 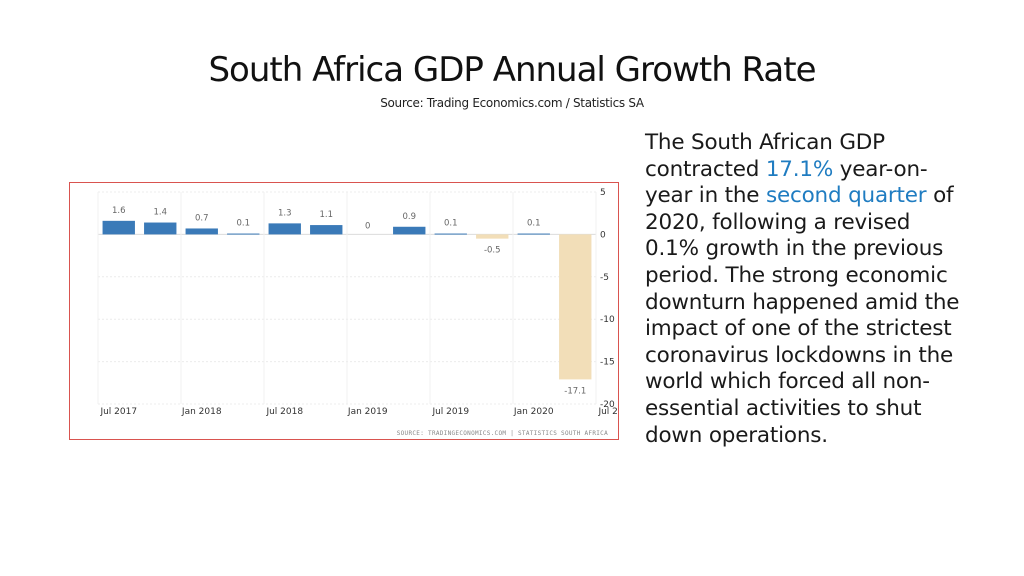 I want to click on data-label: -0.5, so click(x=492, y=251).